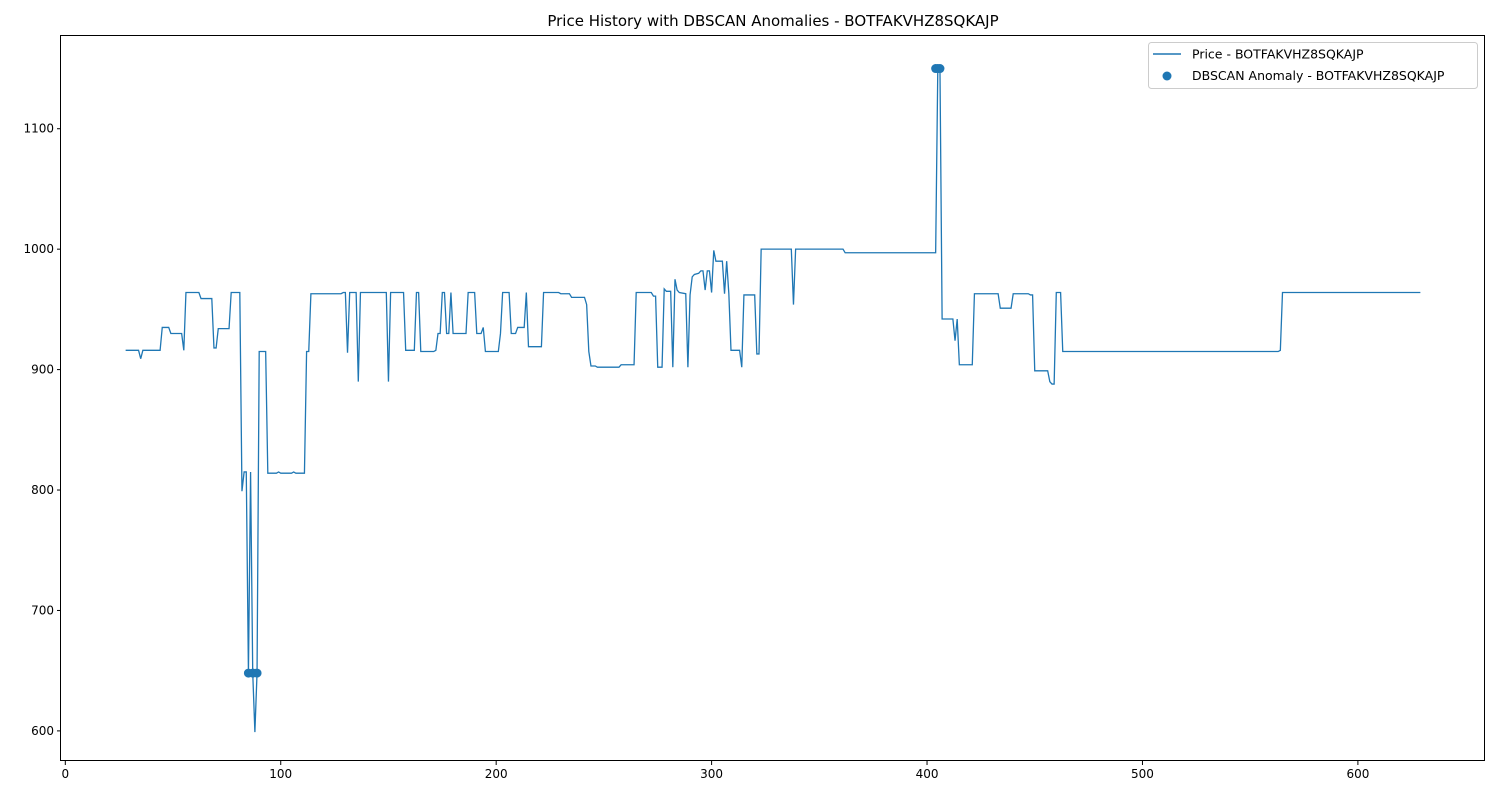 This screenshot has height=800, width=1500. I want to click on x-tick-label: 300, so click(711, 774).